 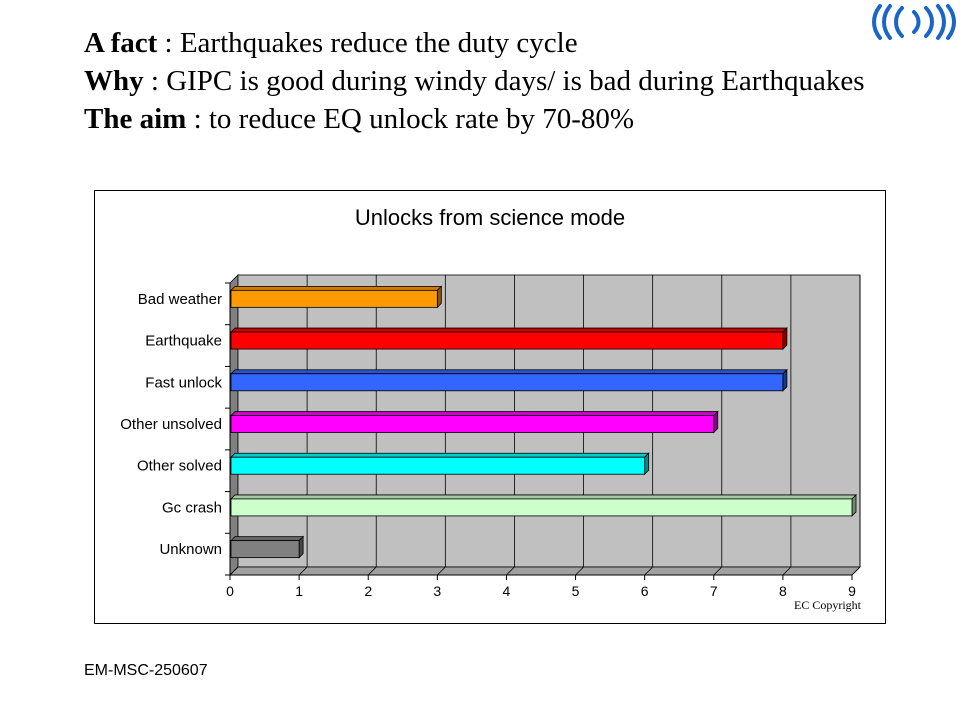 I want to click on slide-footer: EM-MSC-250607, so click(x=146, y=670).